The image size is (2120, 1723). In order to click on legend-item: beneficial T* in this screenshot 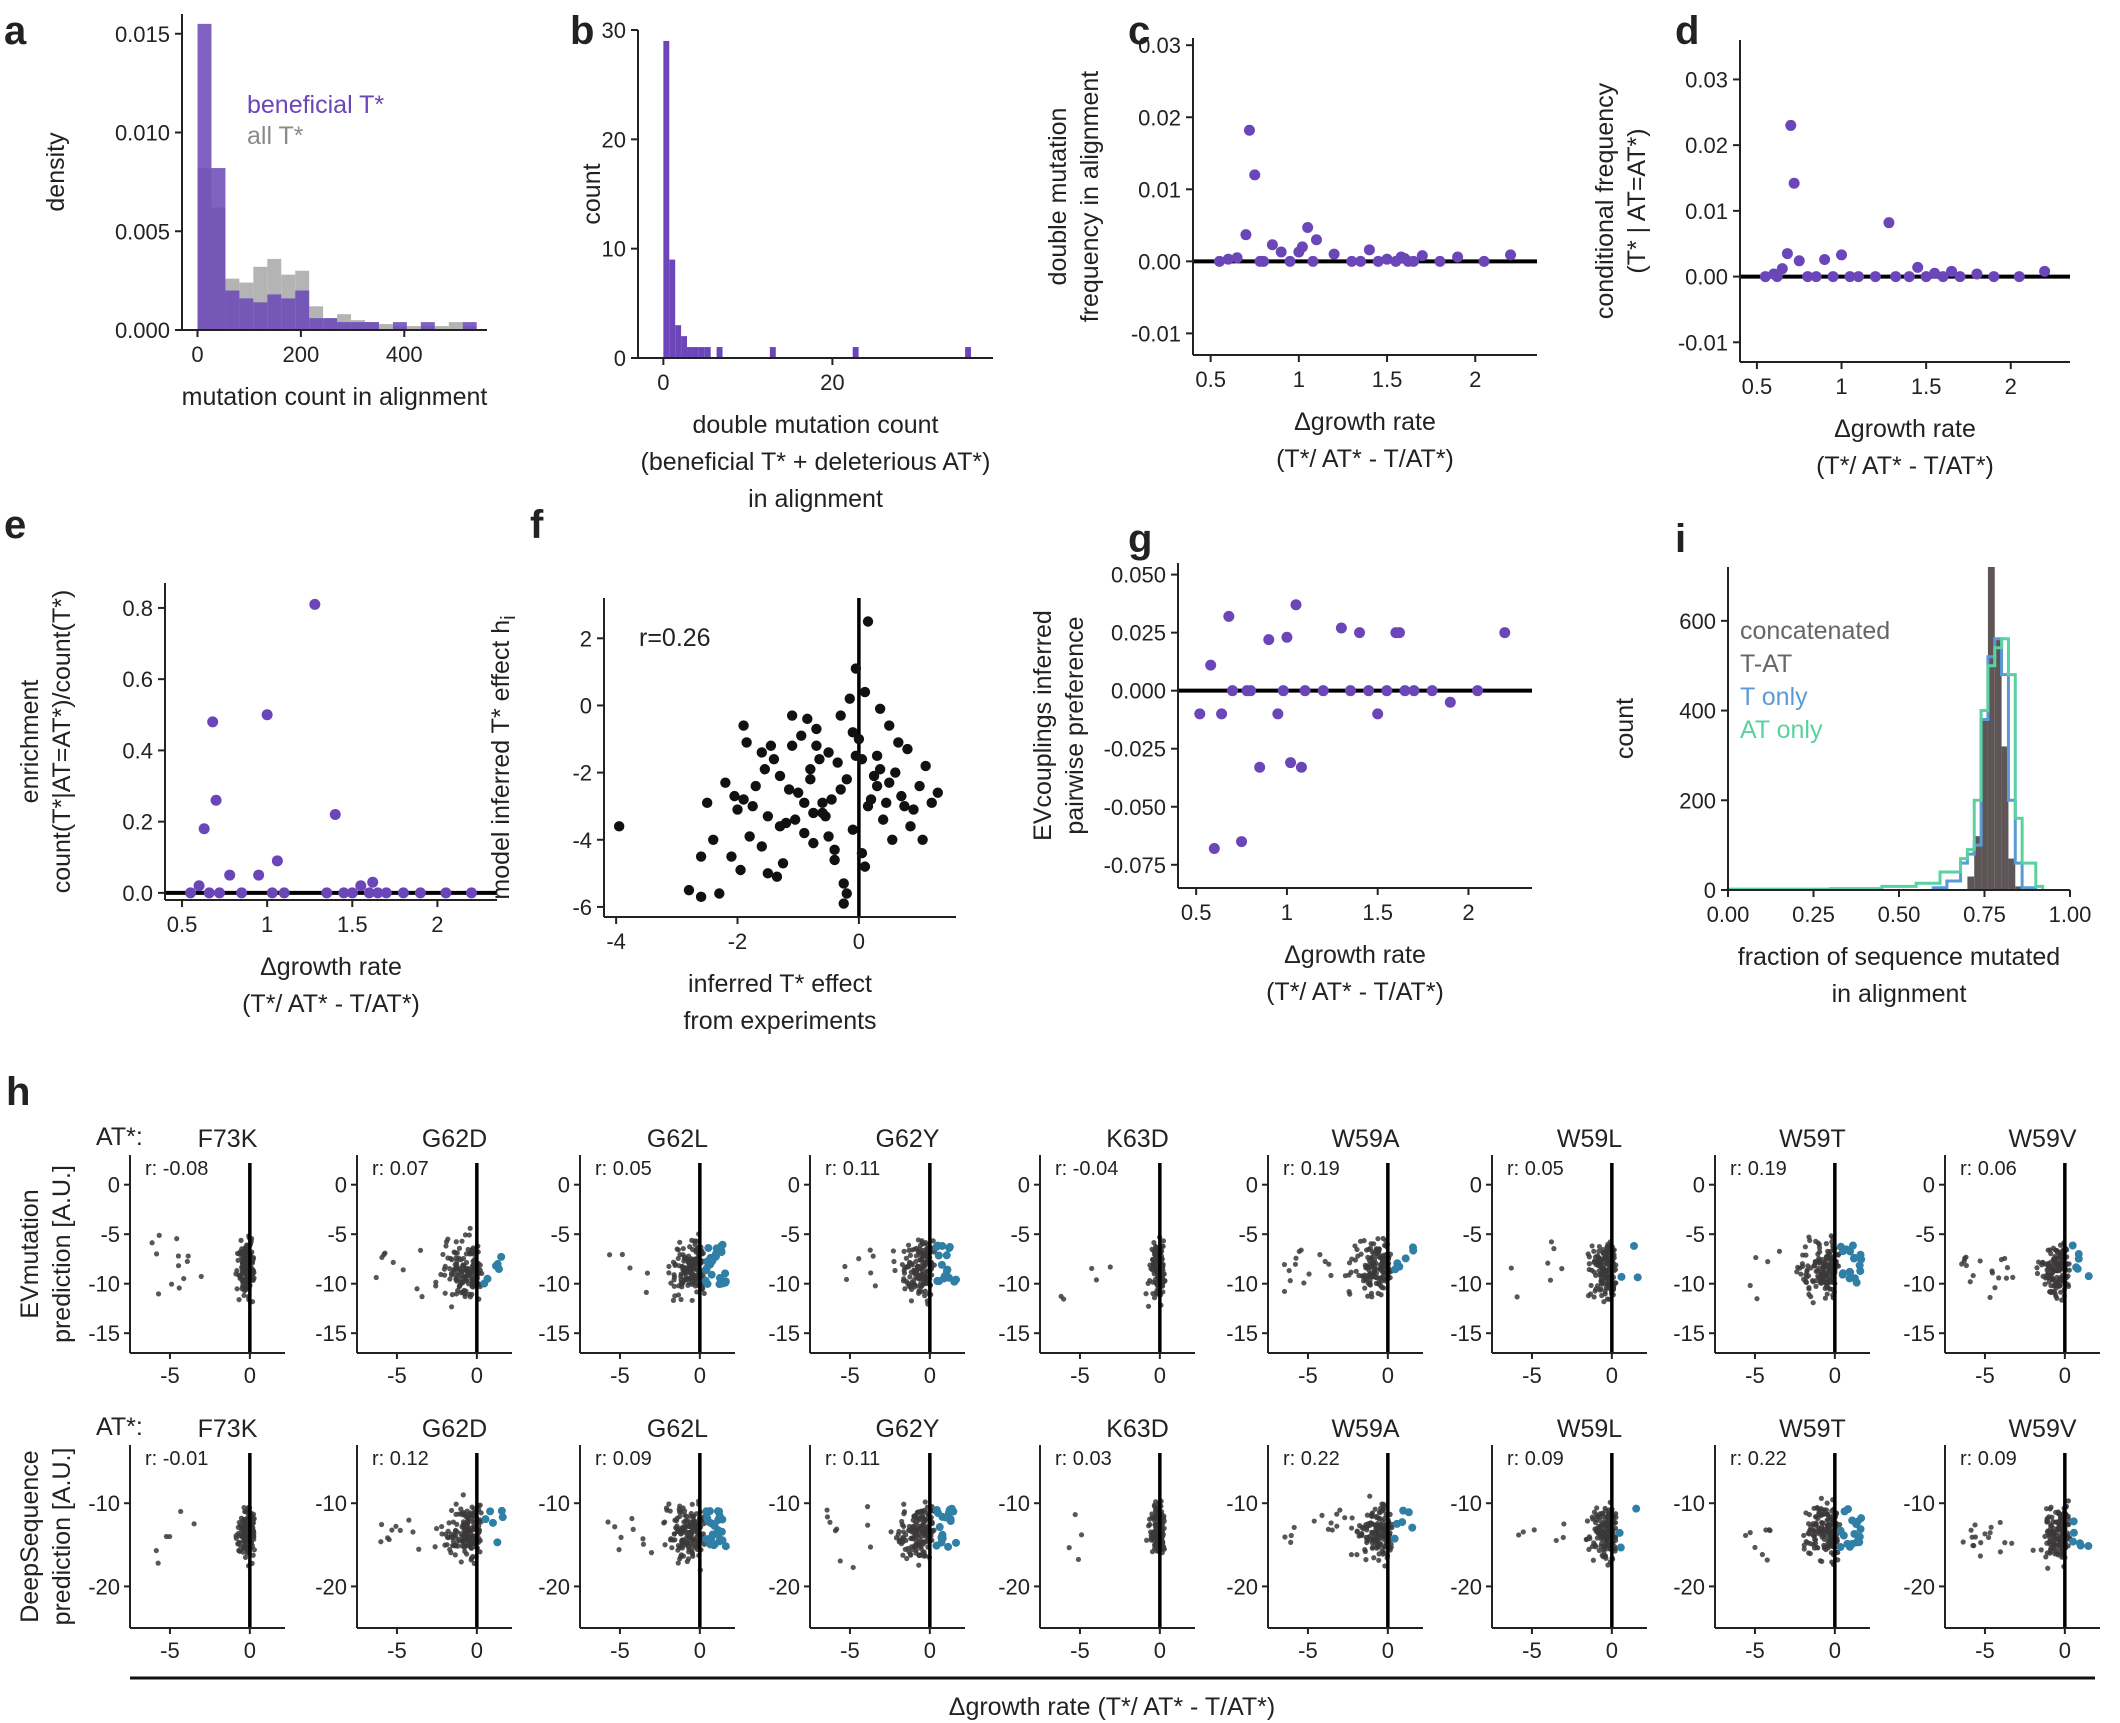, I will do `click(315, 105)`.